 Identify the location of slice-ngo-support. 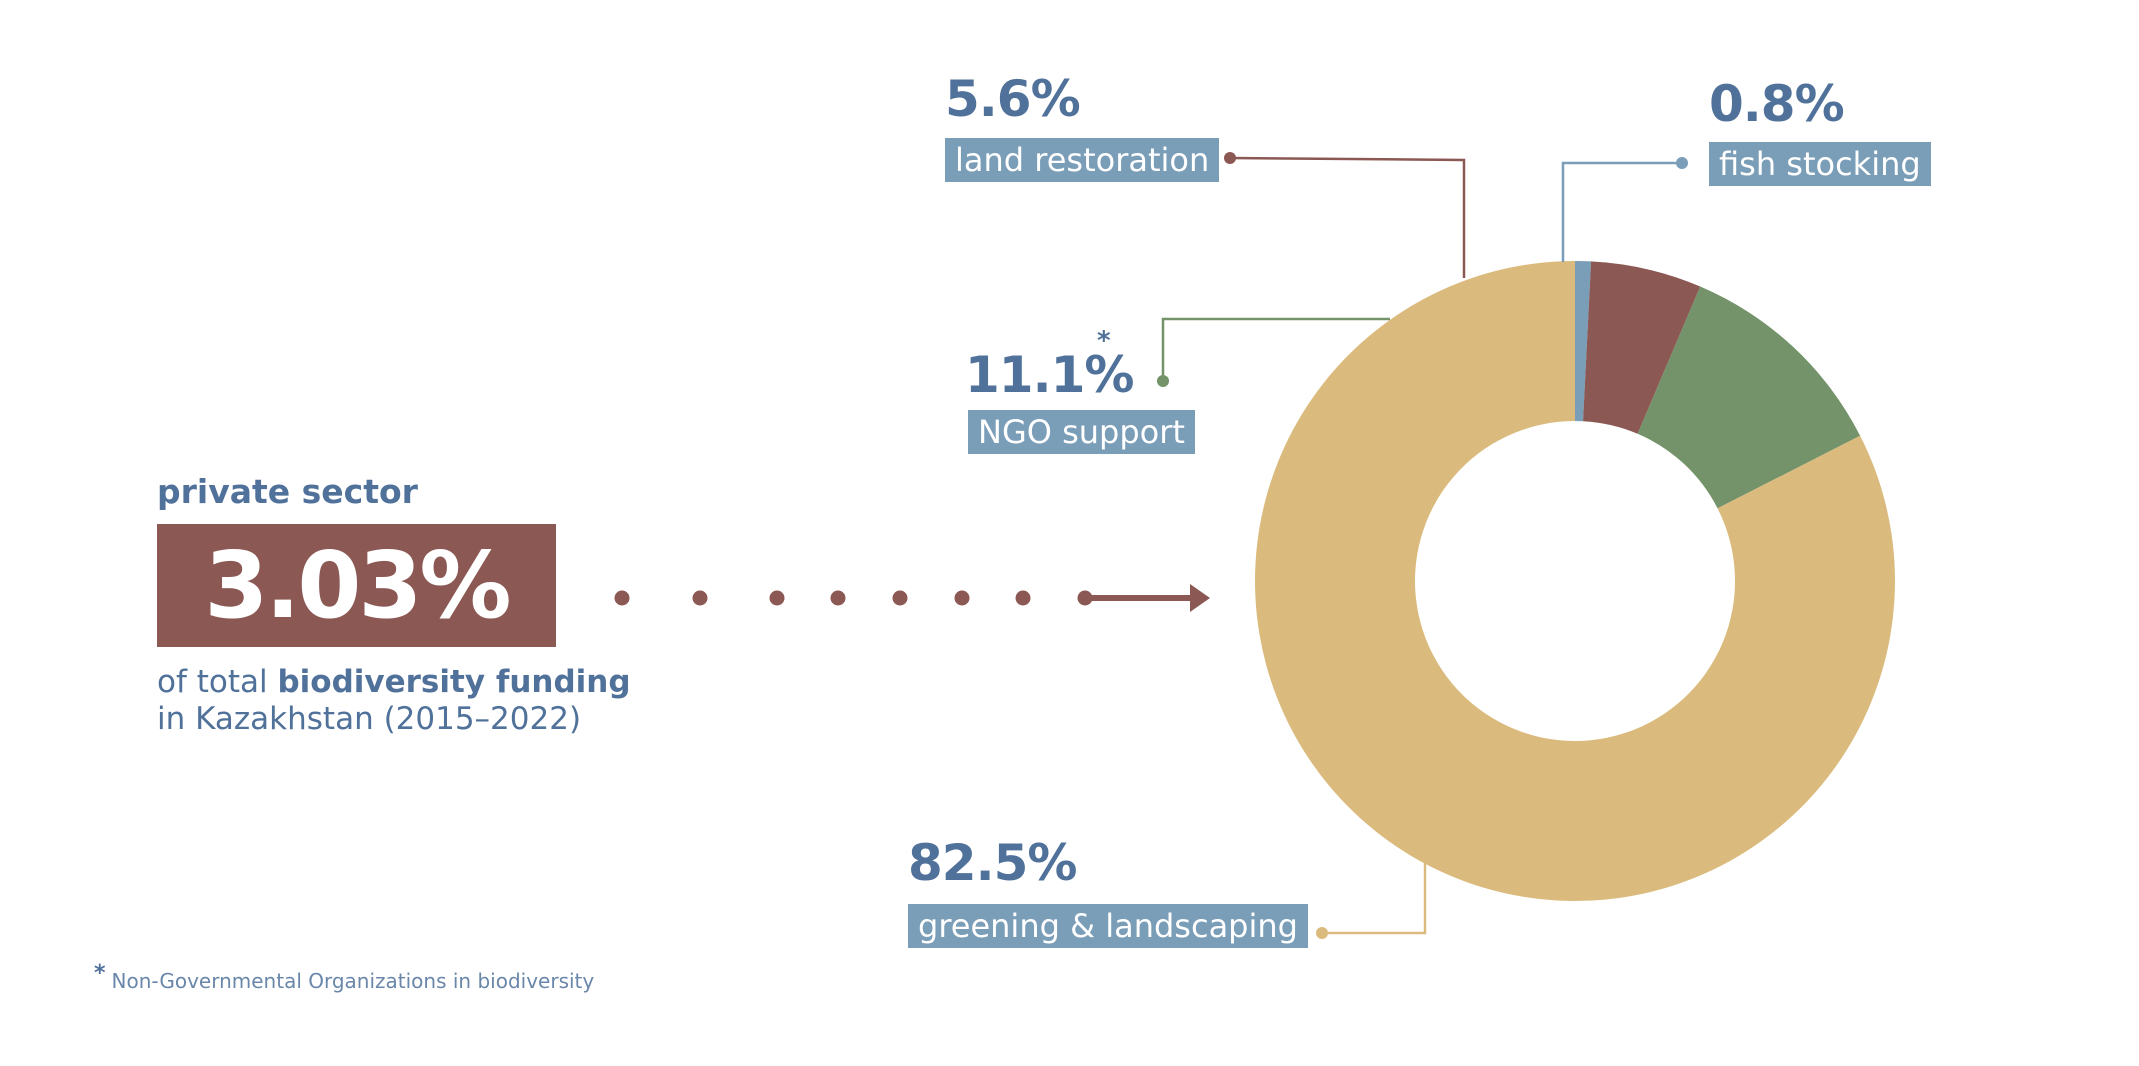
(1749, 397).